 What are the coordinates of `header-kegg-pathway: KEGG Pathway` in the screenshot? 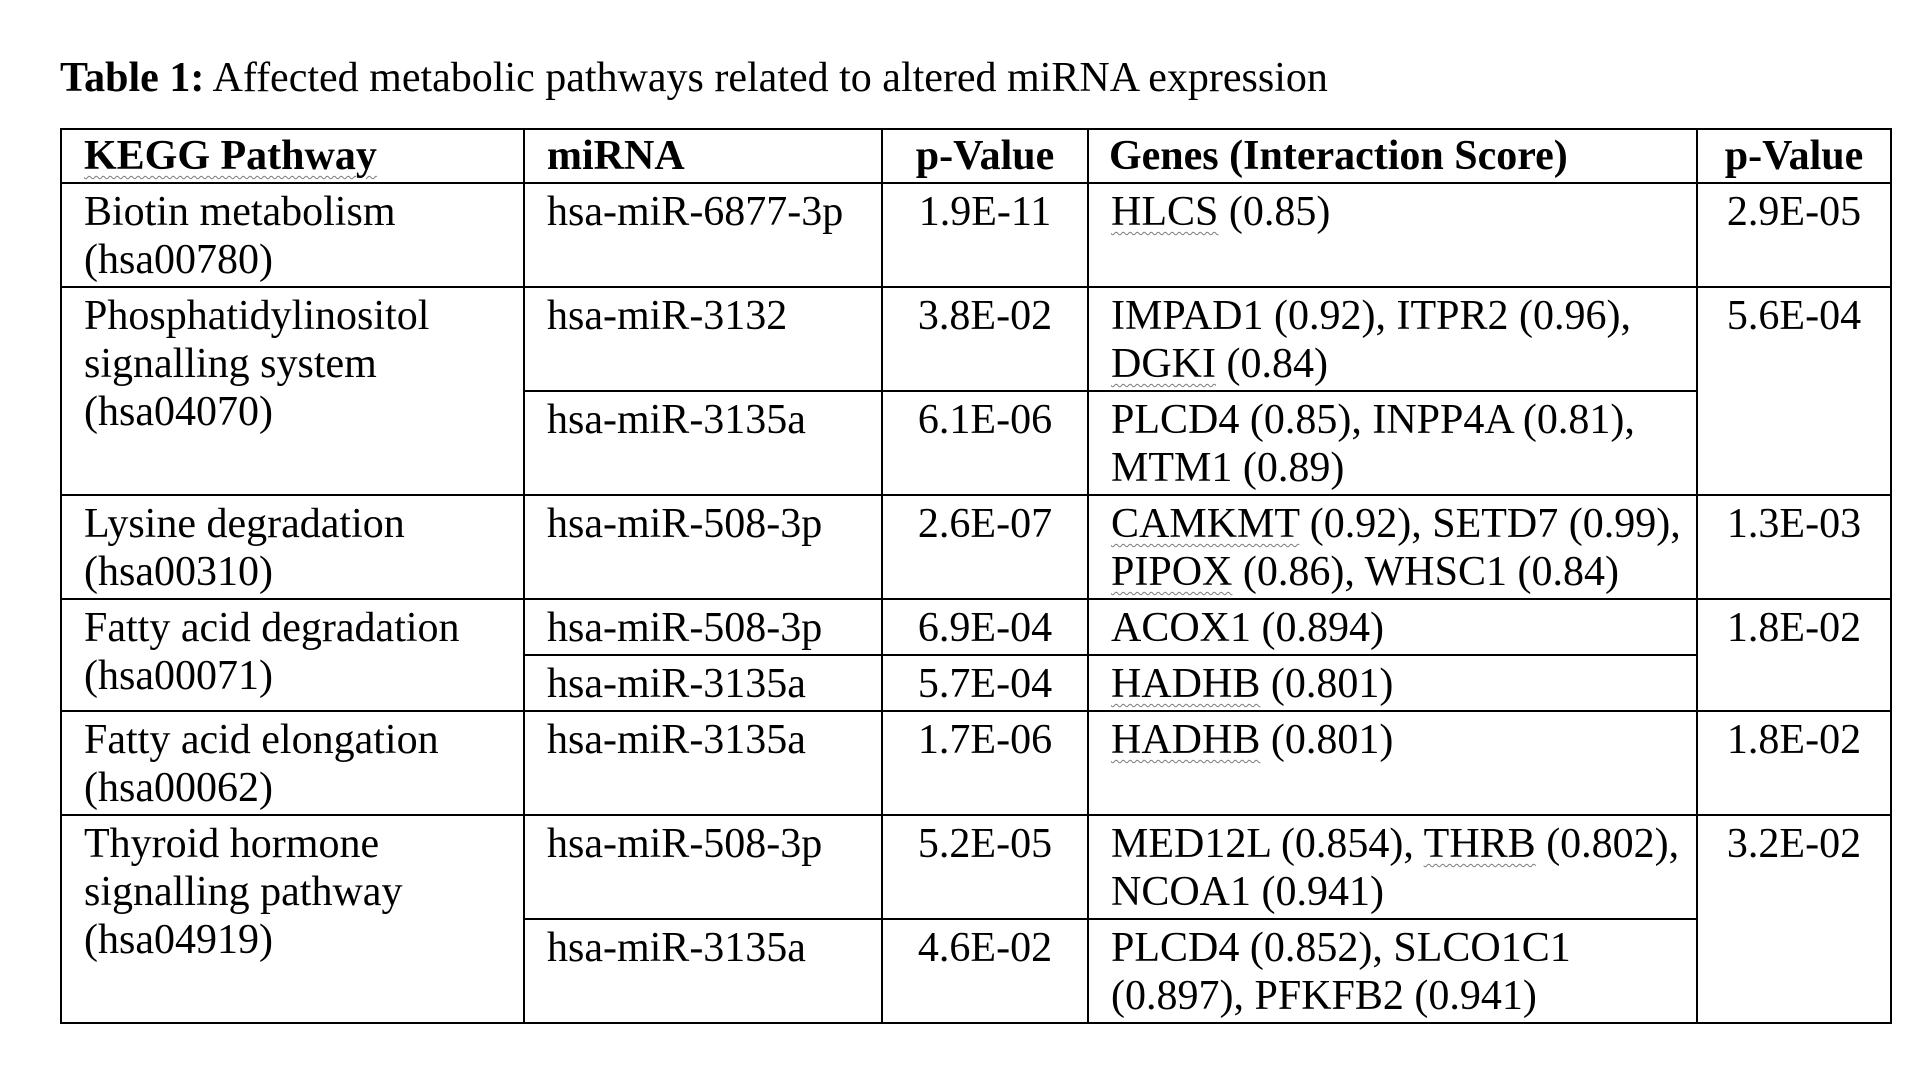 It's located at (292, 156).